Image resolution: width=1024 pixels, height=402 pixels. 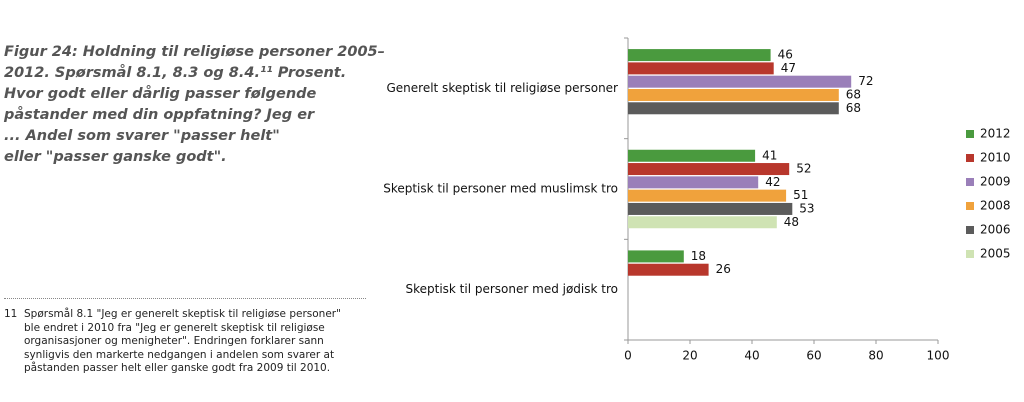 What do you see at coordinates (806, 208) in the screenshot?
I see `value-label: 53` at bounding box center [806, 208].